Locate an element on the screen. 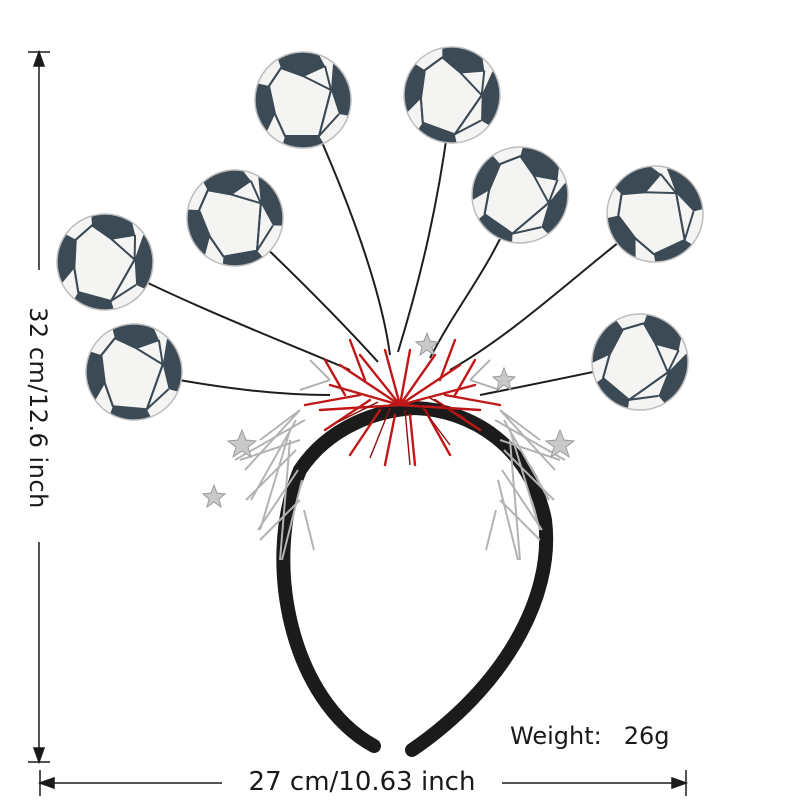  height-dimension-line is located at coordinates (39, 407).